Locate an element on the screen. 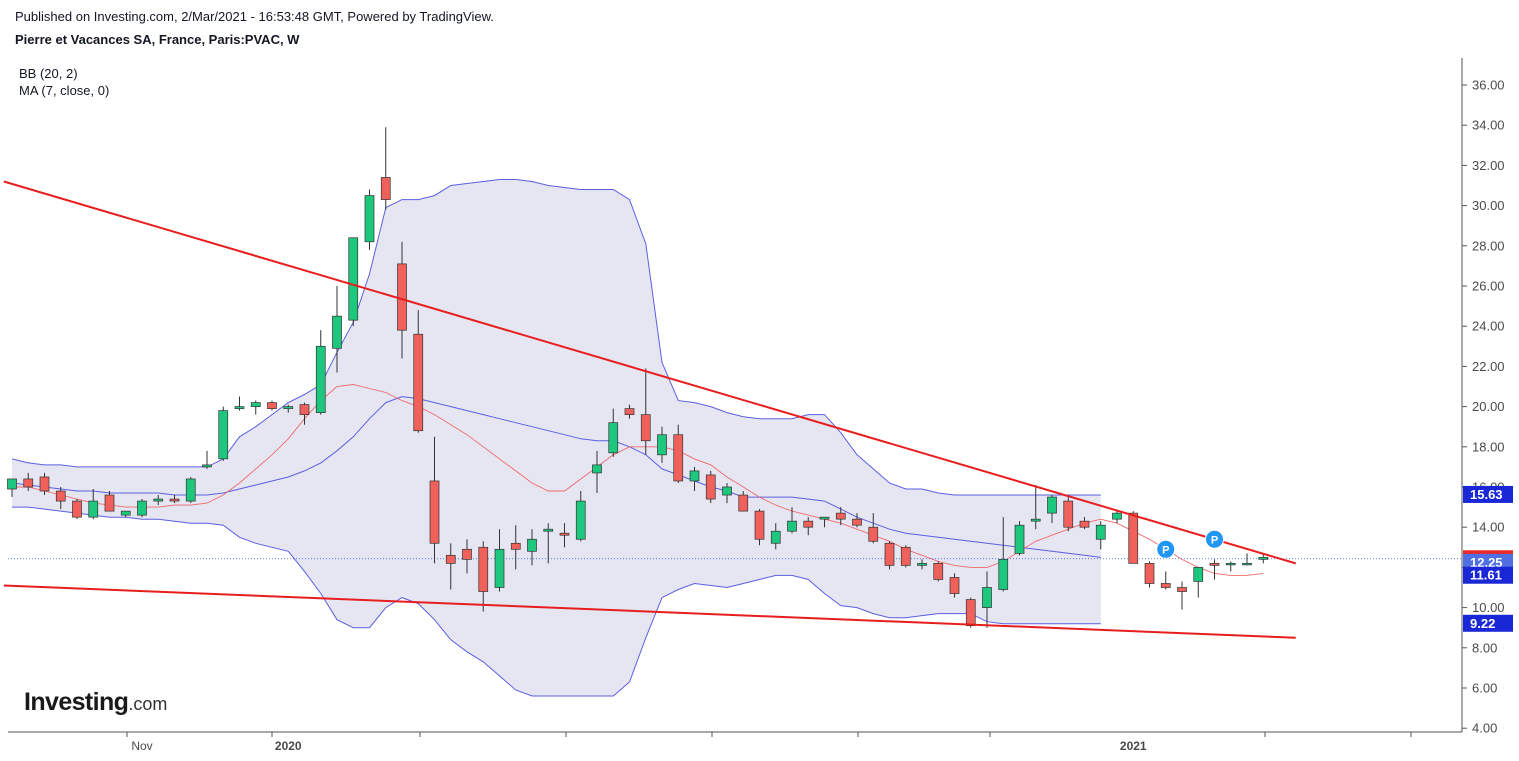 The height and width of the screenshot is (761, 1519). price-tag-label: 11.61 is located at coordinates (1486, 575).